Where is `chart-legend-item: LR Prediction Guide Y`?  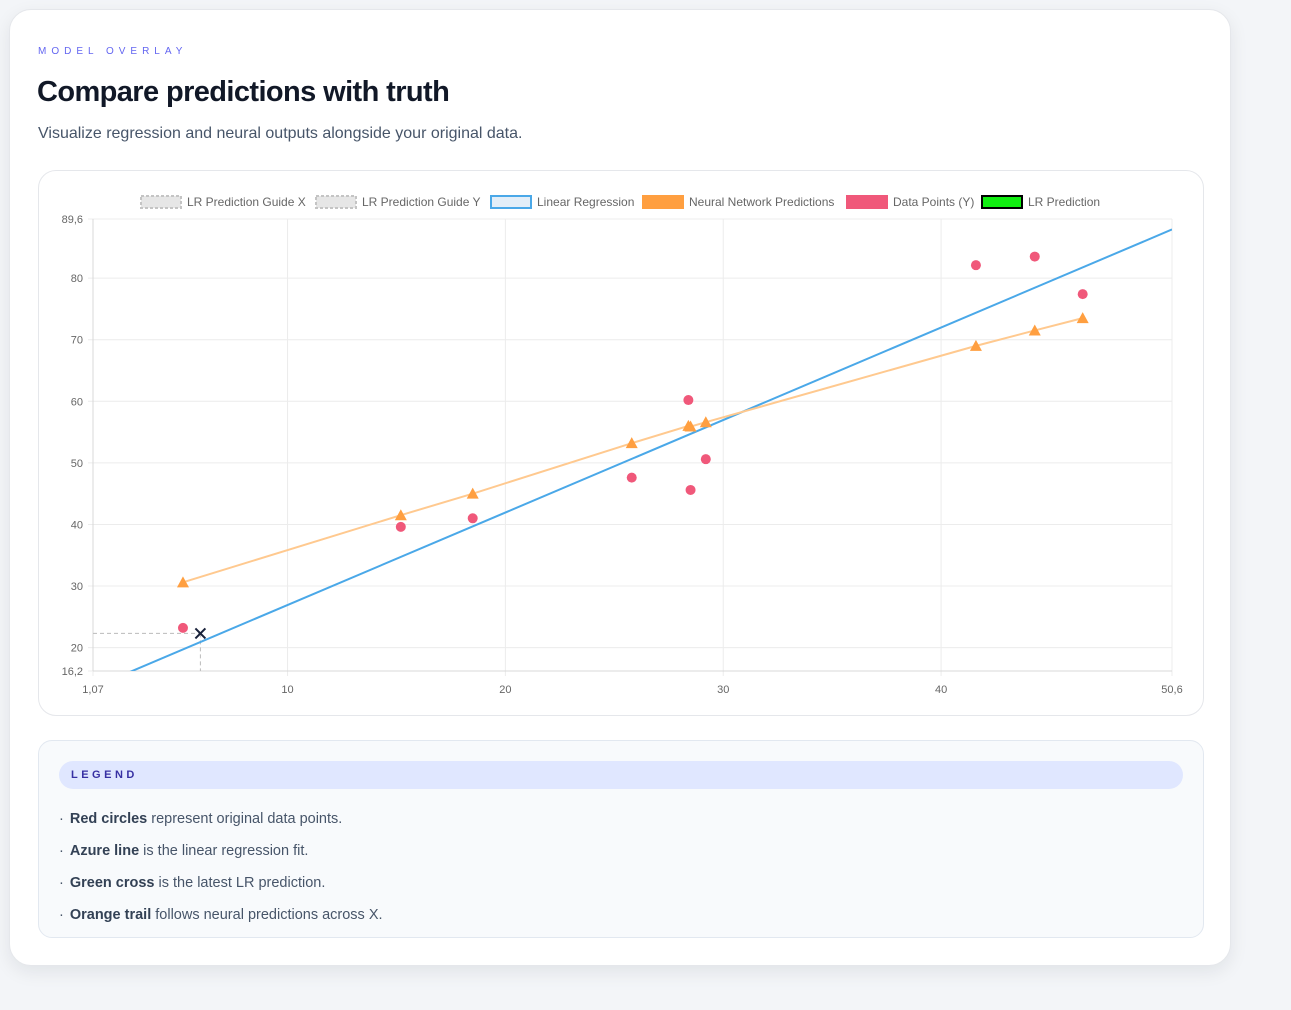
chart-legend-item: LR Prediction Guide Y is located at coordinates (398, 202).